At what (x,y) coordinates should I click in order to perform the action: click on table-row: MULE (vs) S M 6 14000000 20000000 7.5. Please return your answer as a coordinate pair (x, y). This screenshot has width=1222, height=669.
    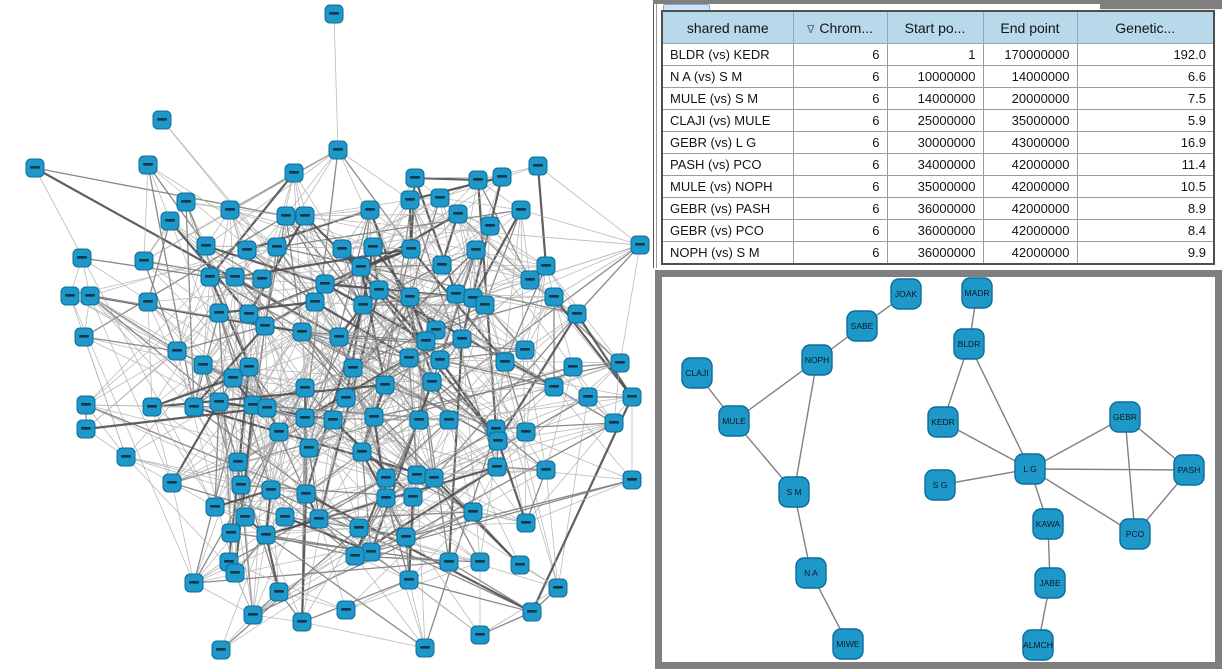
    Looking at the image, I should click on (938, 98).